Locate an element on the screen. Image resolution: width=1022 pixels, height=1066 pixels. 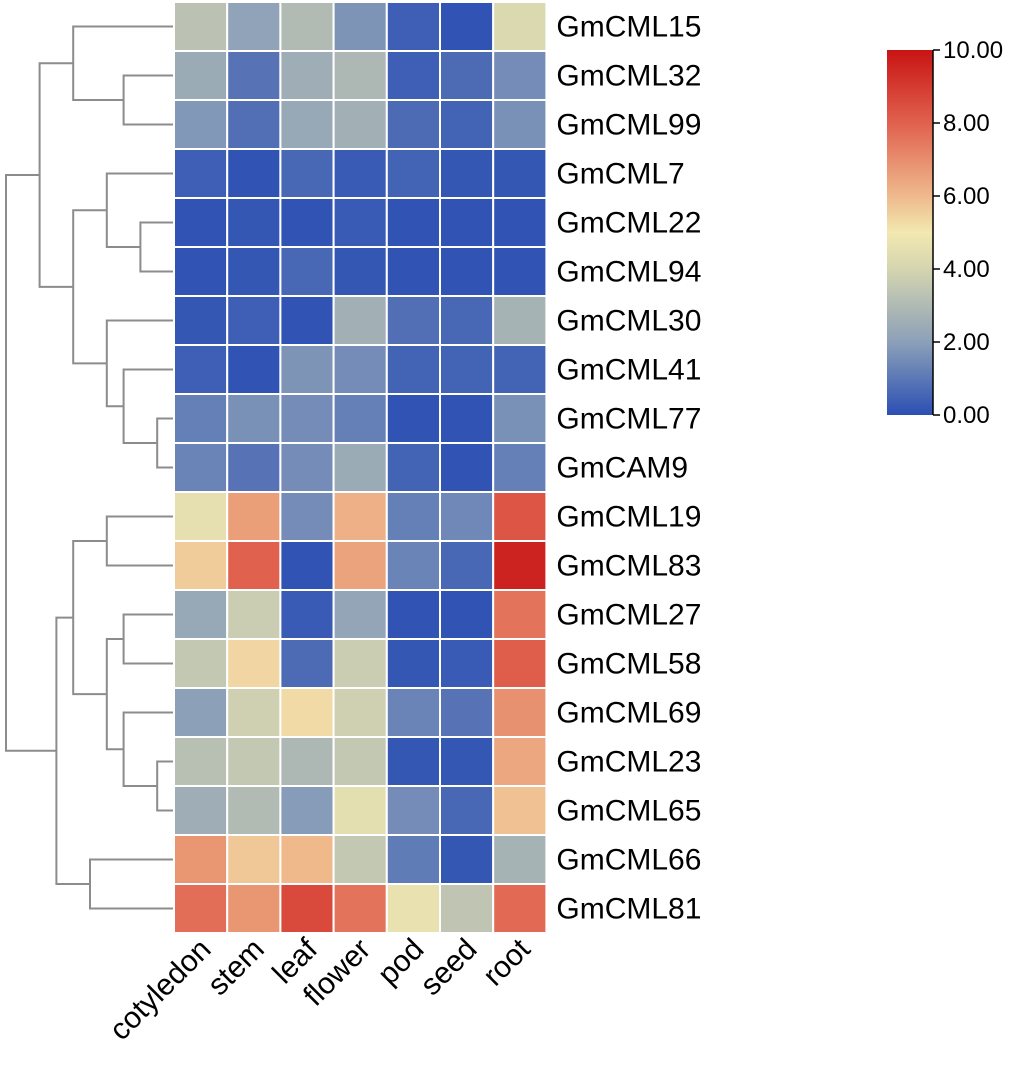
heatmap-cell-GmCML22-stem is located at coordinates (254, 222).